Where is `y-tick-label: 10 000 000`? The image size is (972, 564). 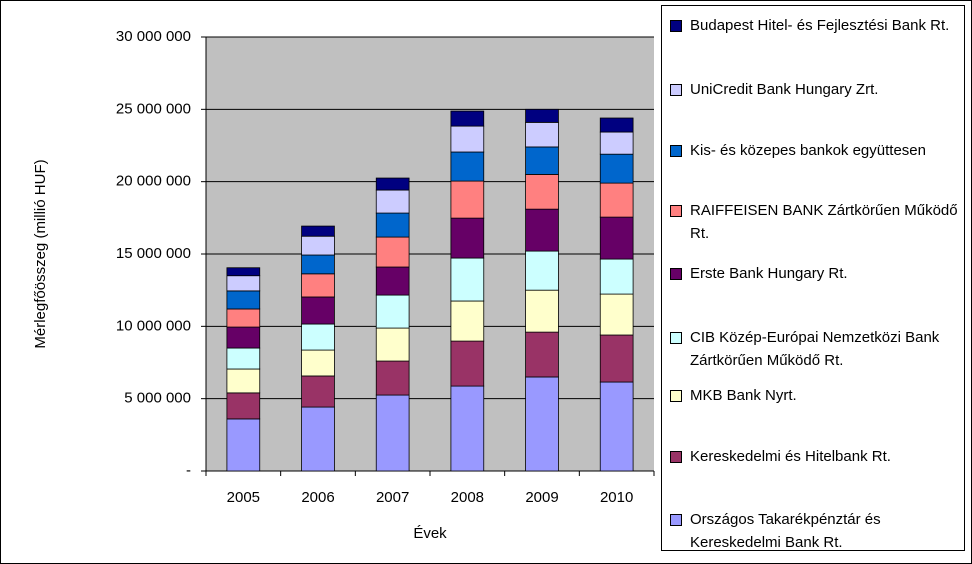 y-tick-label: 10 000 000 is located at coordinates (153, 325).